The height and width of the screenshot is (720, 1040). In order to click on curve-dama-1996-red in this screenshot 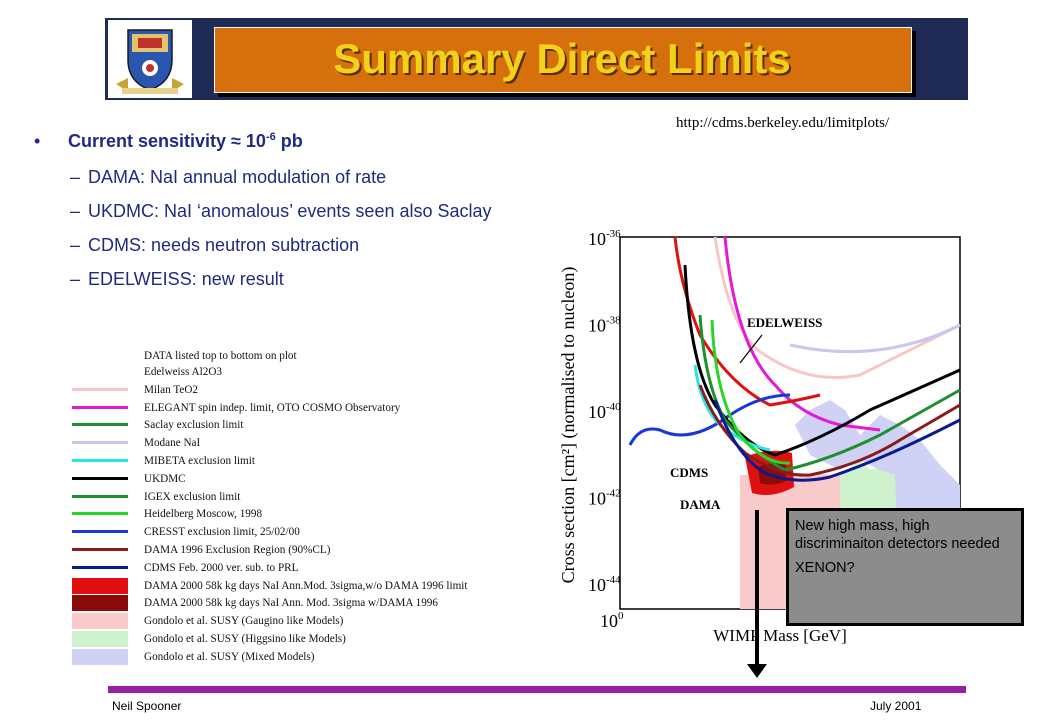, I will do `click(747, 321)`.